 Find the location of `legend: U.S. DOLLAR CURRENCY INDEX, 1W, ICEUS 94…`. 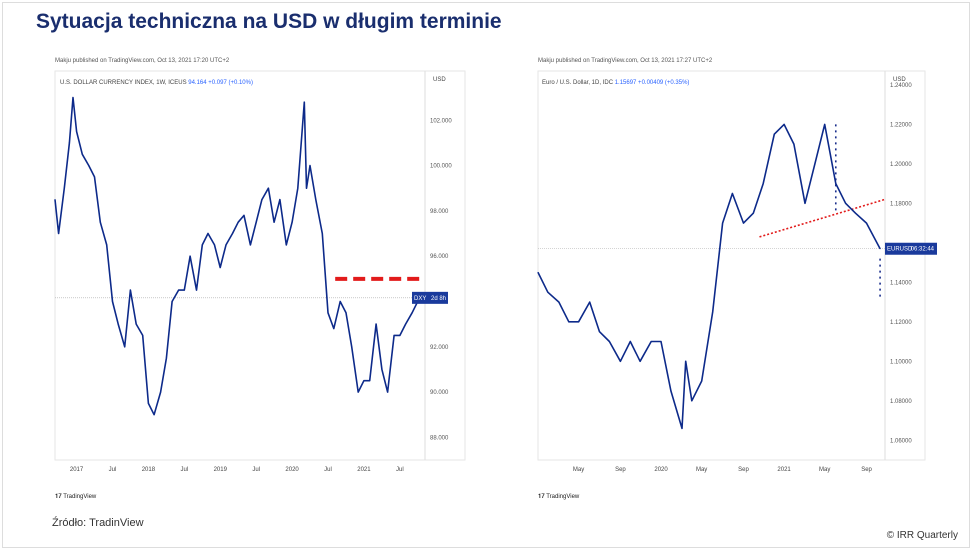

legend: U.S. DOLLAR CURRENCY INDEX, 1W, ICEUS 94… is located at coordinates (156, 83).